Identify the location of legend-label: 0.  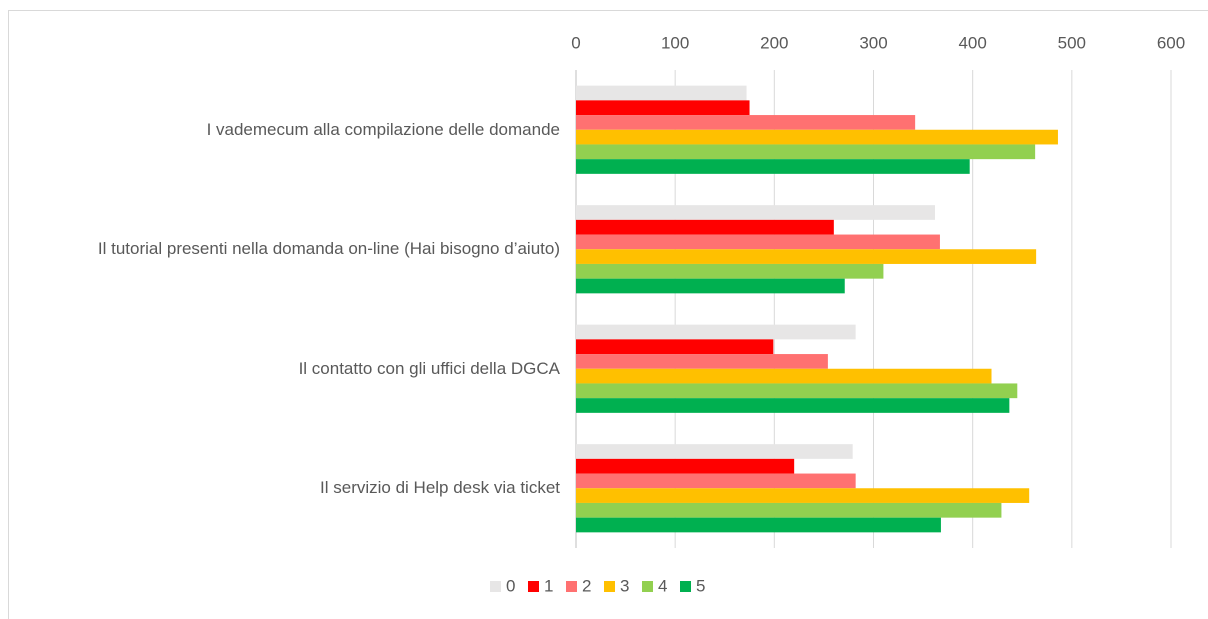
(510, 585).